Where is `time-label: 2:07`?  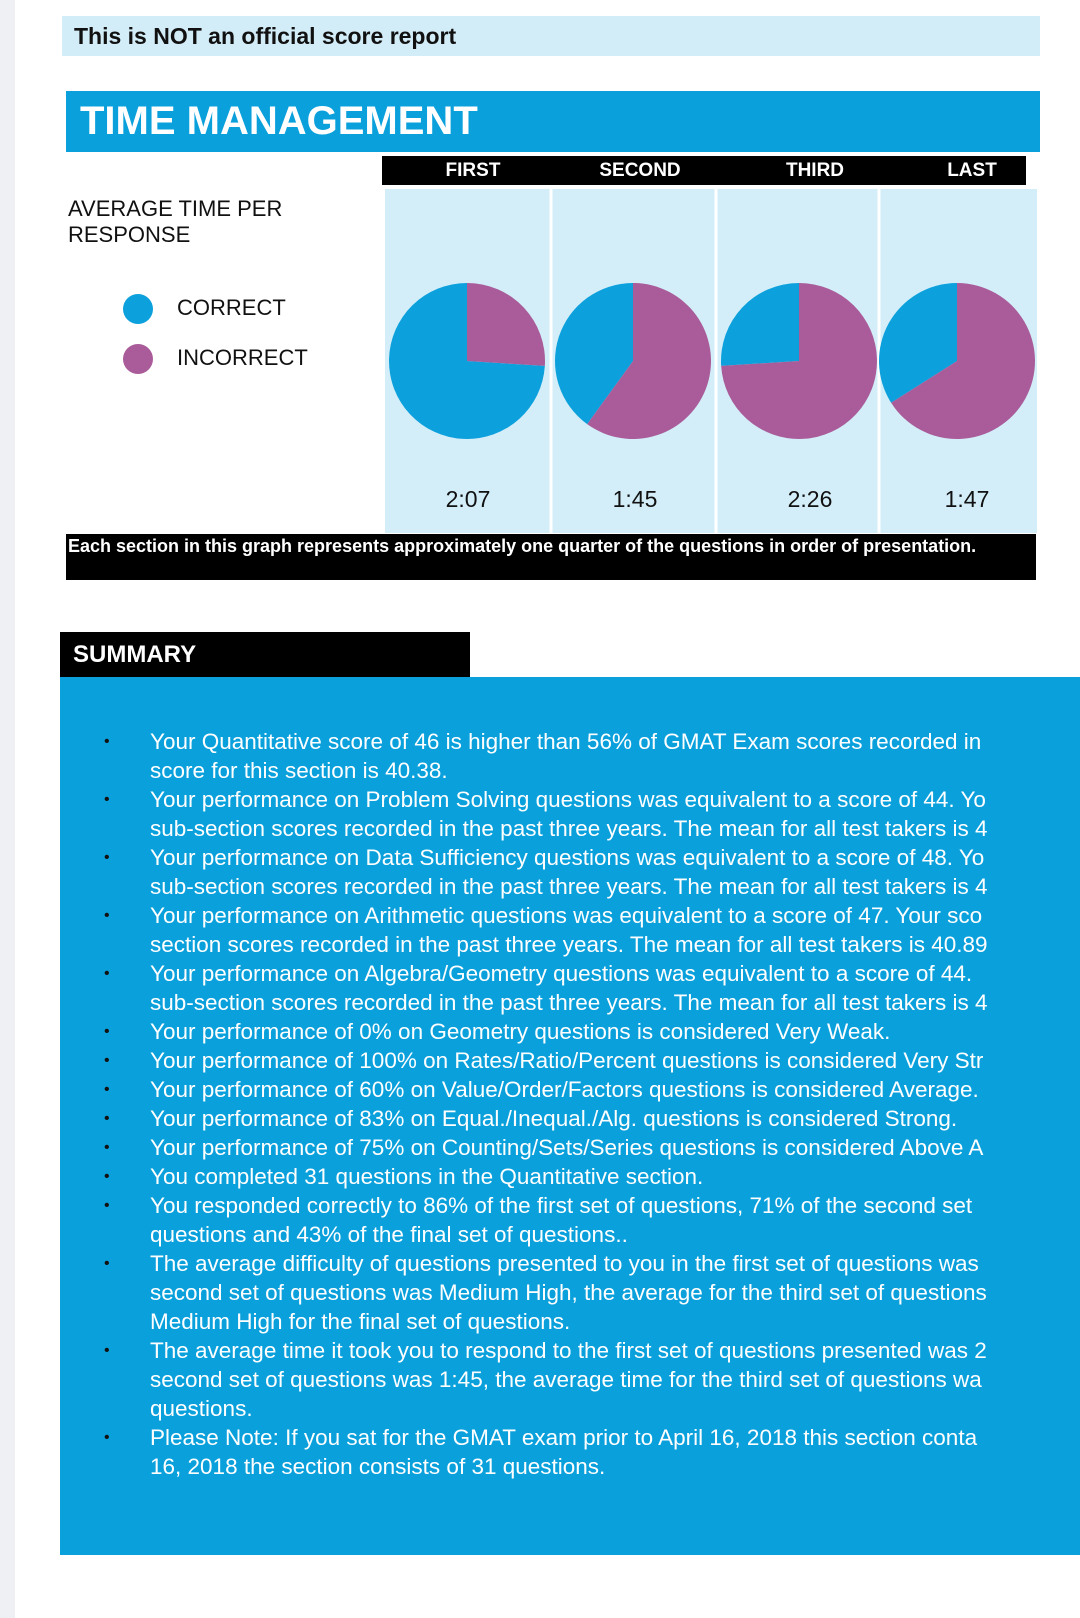 time-label: 2:07 is located at coordinates (468, 499).